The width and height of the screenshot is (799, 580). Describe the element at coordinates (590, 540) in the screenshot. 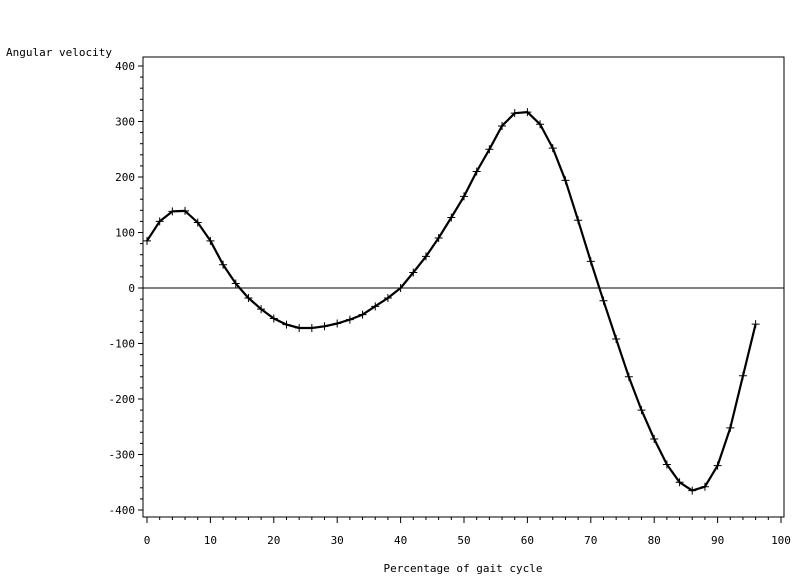

I see `x-tick-label: 70` at that location.